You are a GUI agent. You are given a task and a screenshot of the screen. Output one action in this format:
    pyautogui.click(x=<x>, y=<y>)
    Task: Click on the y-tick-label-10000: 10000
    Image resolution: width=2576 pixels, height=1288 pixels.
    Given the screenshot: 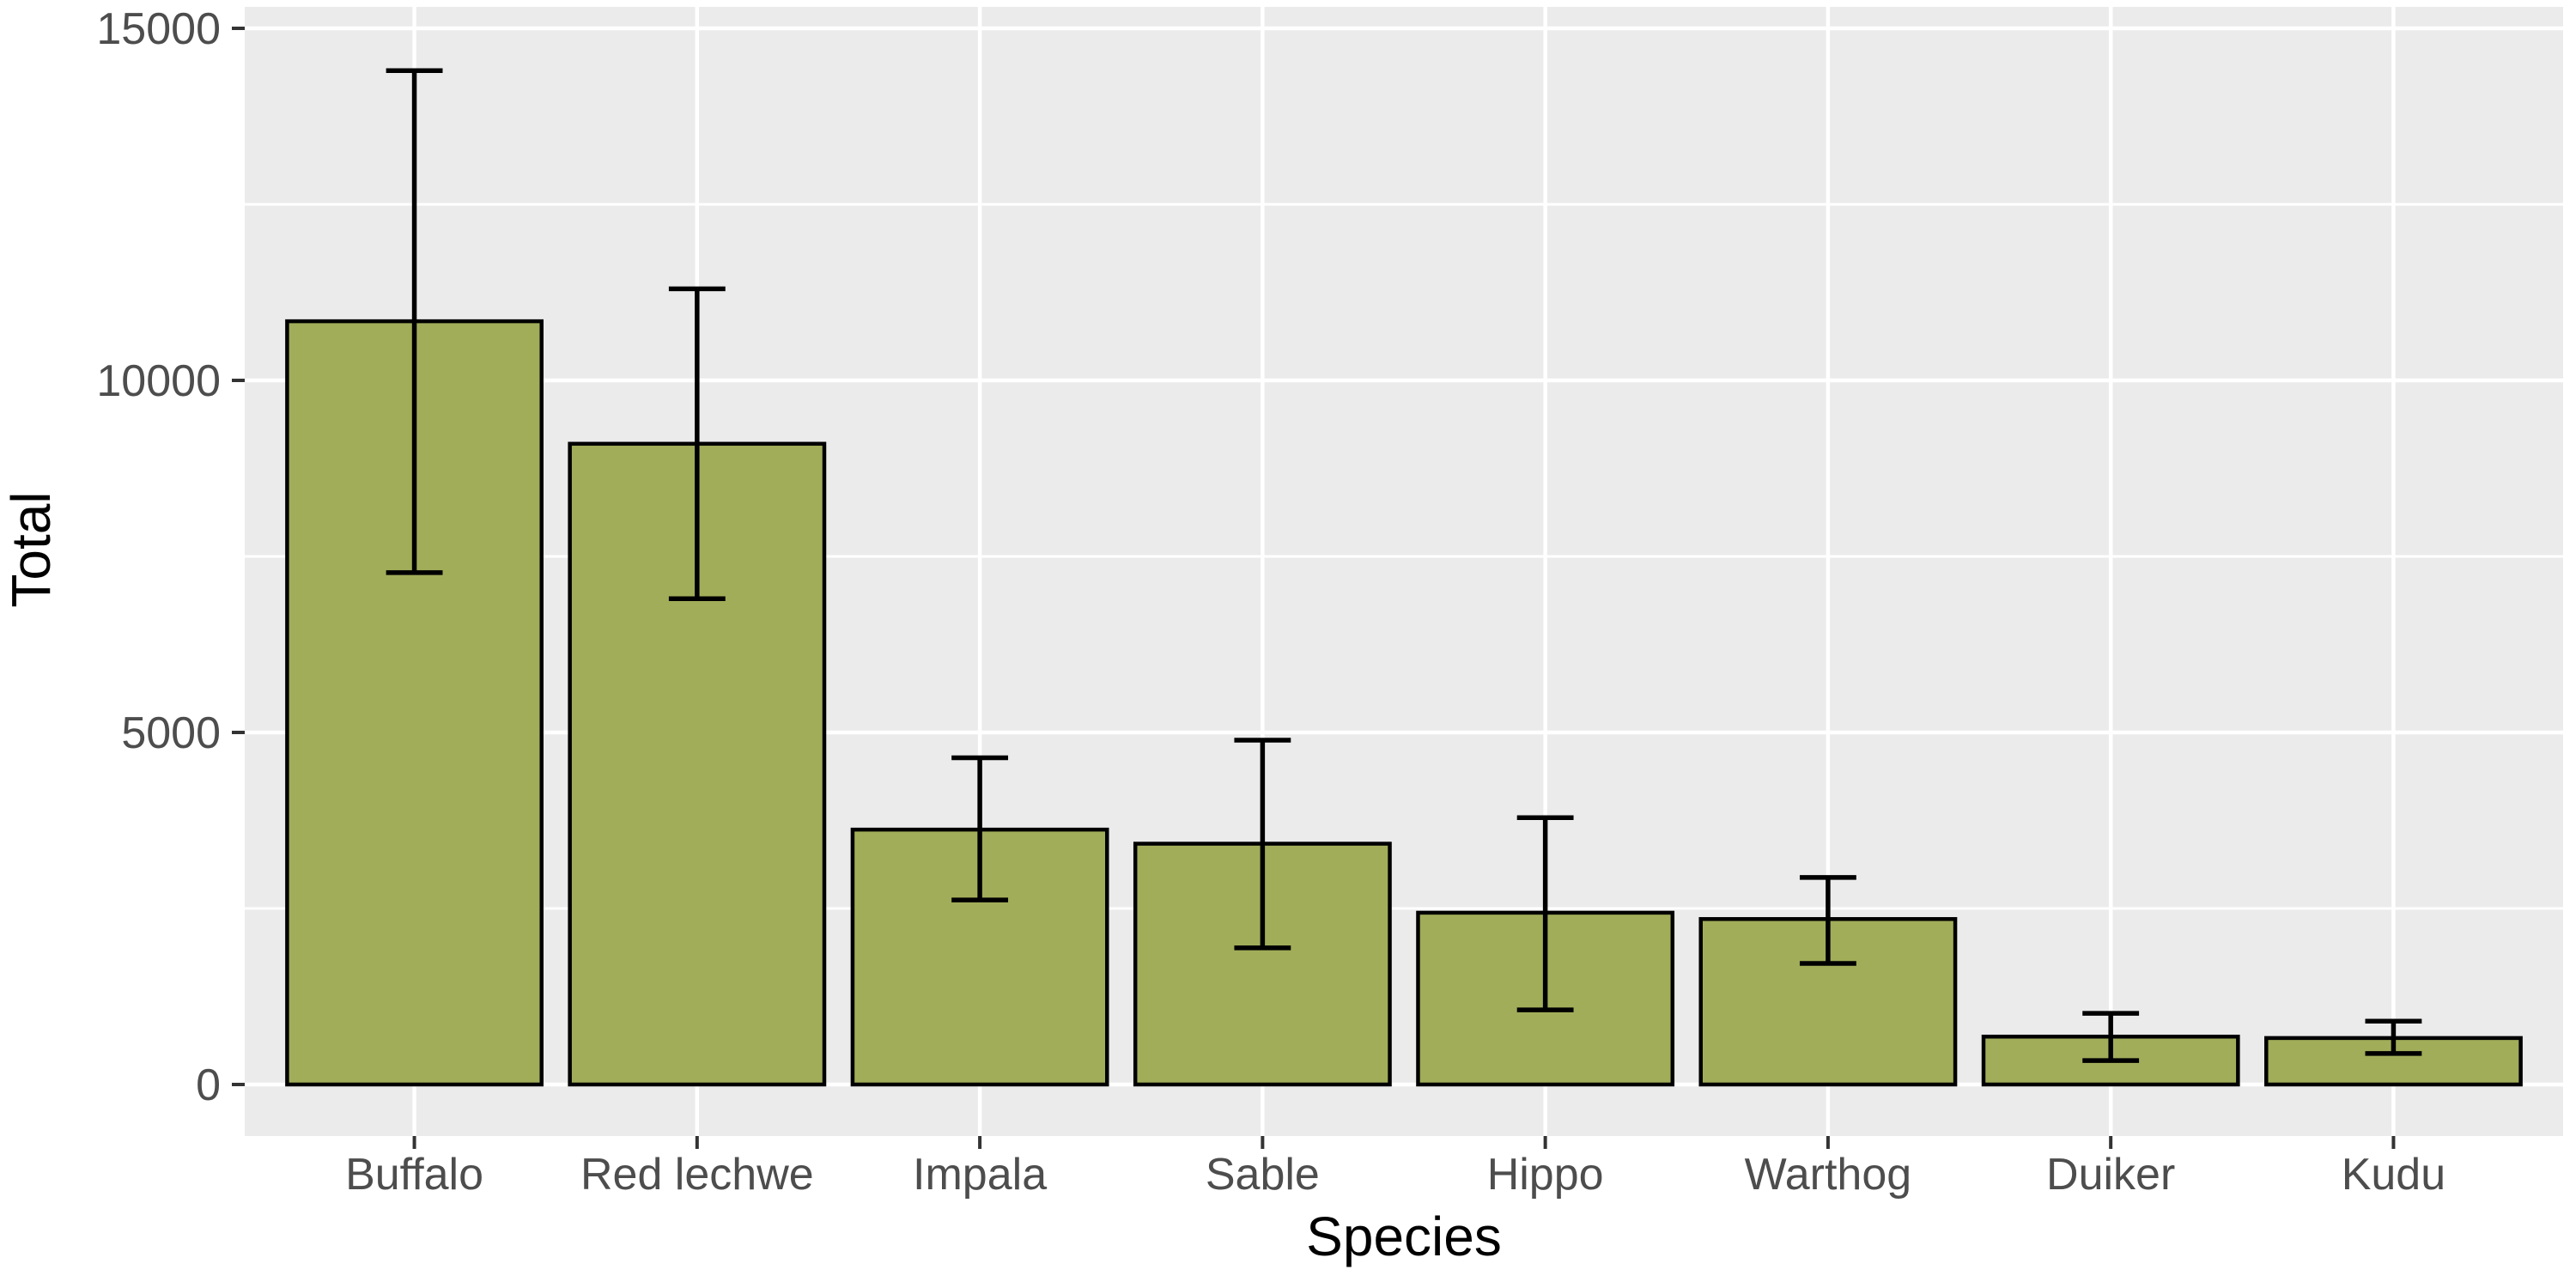 What is the action you would take?
    pyautogui.click(x=159, y=381)
    